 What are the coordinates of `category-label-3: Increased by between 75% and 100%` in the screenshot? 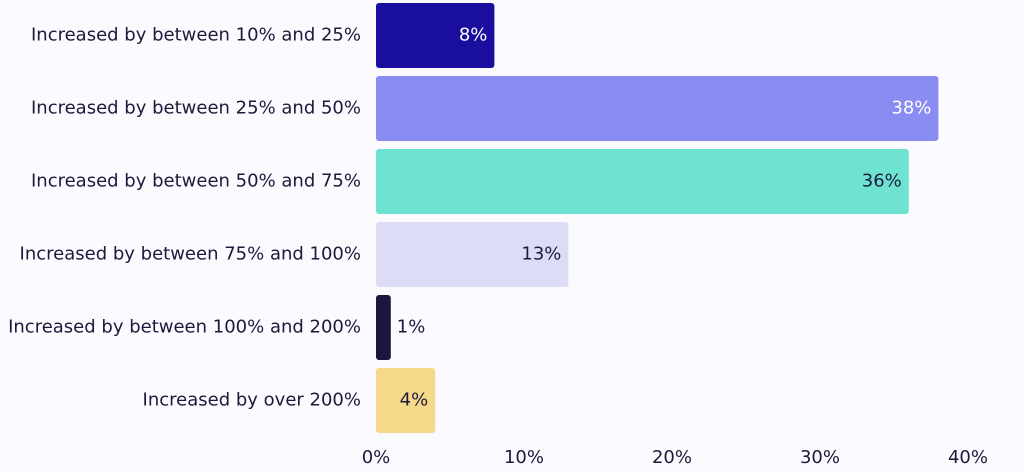 It's located at (190, 254).